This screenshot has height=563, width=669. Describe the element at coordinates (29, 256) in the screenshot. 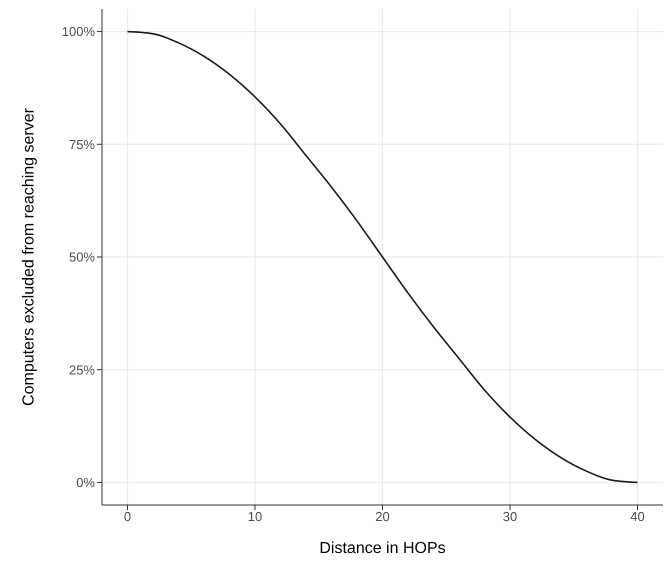

I see `y-axis-title: Computers excluded from reaching server` at that location.